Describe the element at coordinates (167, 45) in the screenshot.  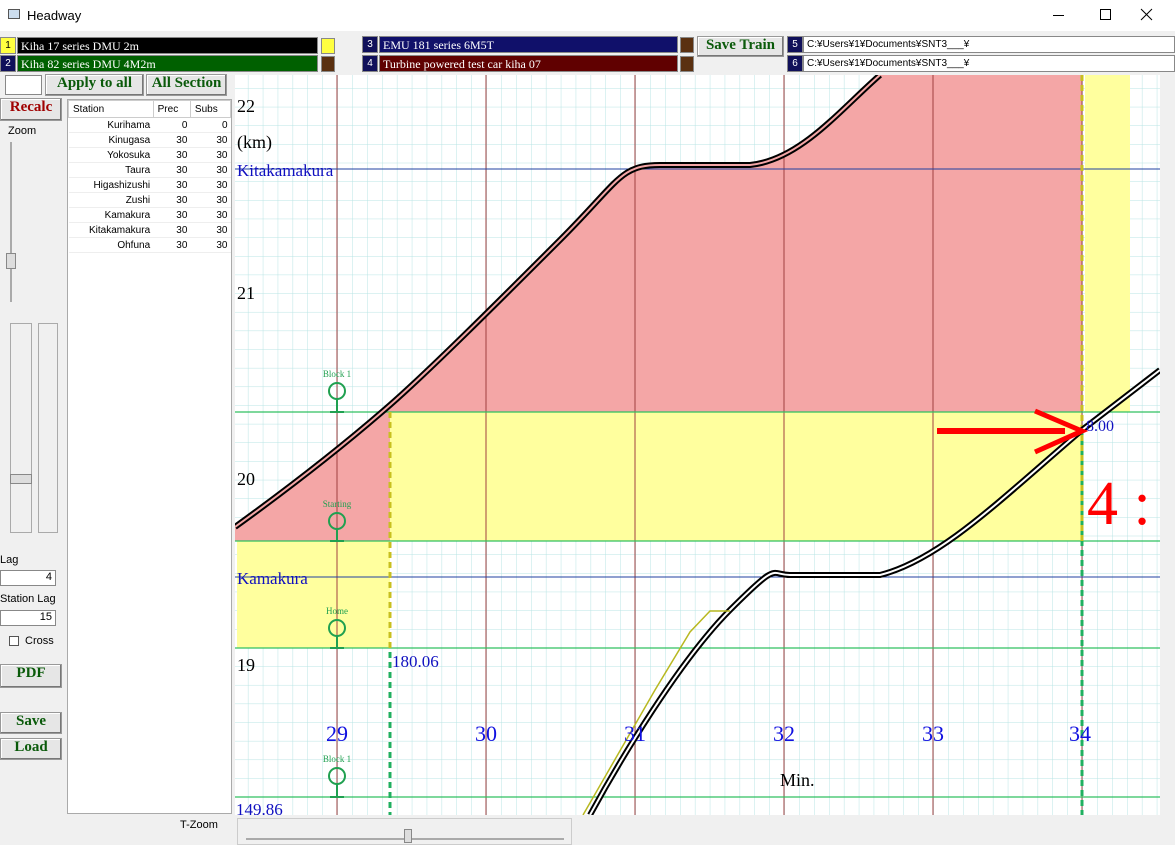
I see `train-name: Kiha 17 series DMU 2m` at that location.